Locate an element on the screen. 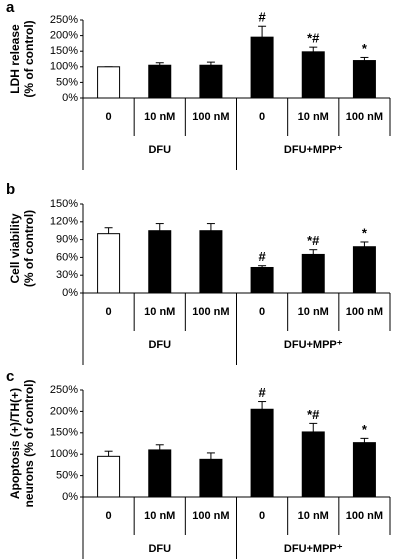 Image resolution: width=397 pixels, height=559 pixels. panel-letter: a is located at coordinates (10, 8).